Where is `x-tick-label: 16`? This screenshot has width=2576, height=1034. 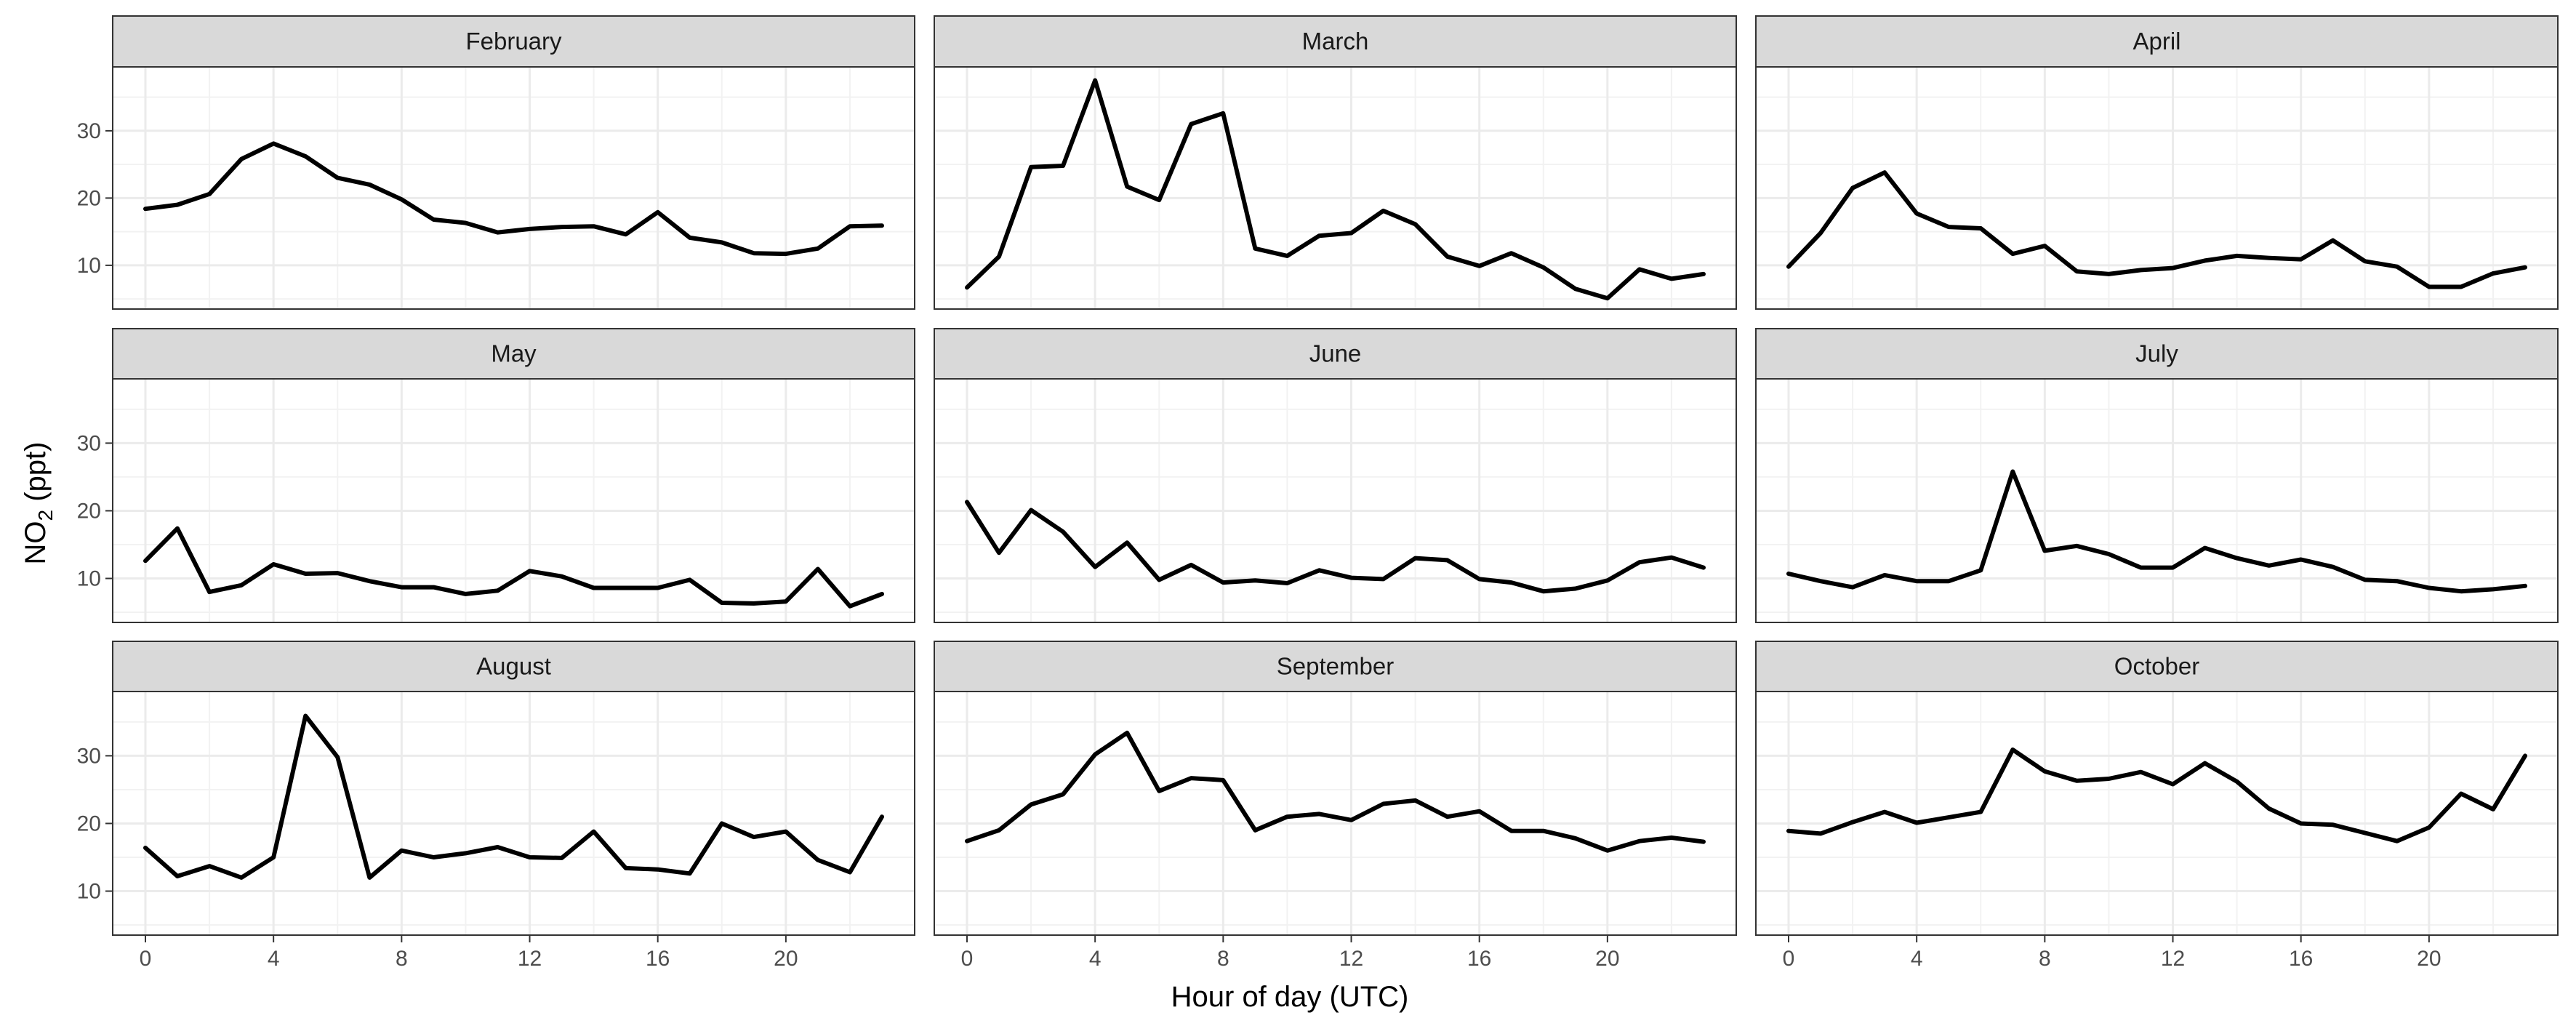 x-tick-label: 16 is located at coordinates (2301, 959).